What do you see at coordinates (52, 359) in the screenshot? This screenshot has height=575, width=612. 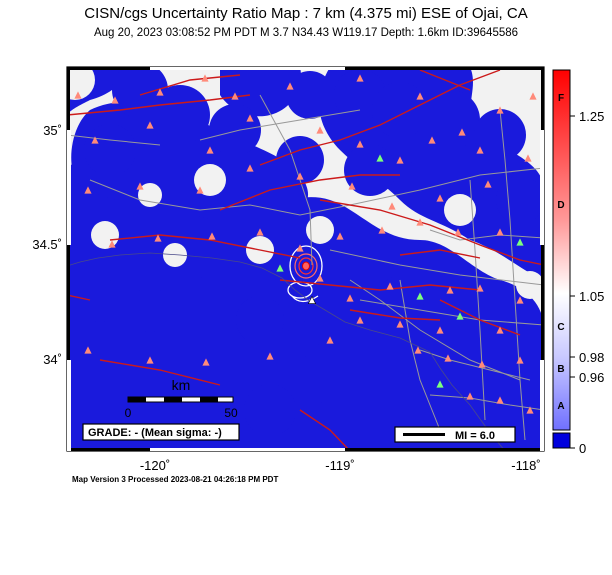 I see `lat-tick-34: 34˚` at bounding box center [52, 359].